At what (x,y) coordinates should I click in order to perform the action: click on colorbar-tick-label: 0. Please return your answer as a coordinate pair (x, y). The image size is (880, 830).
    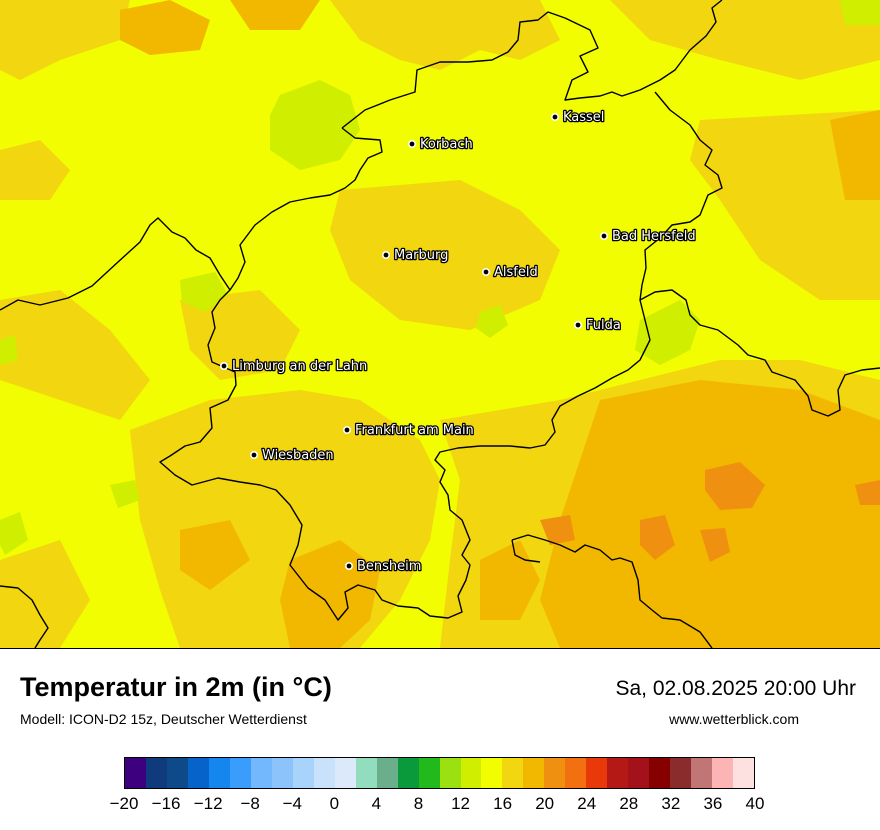
    Looking at the image, I should click on (334, 803).